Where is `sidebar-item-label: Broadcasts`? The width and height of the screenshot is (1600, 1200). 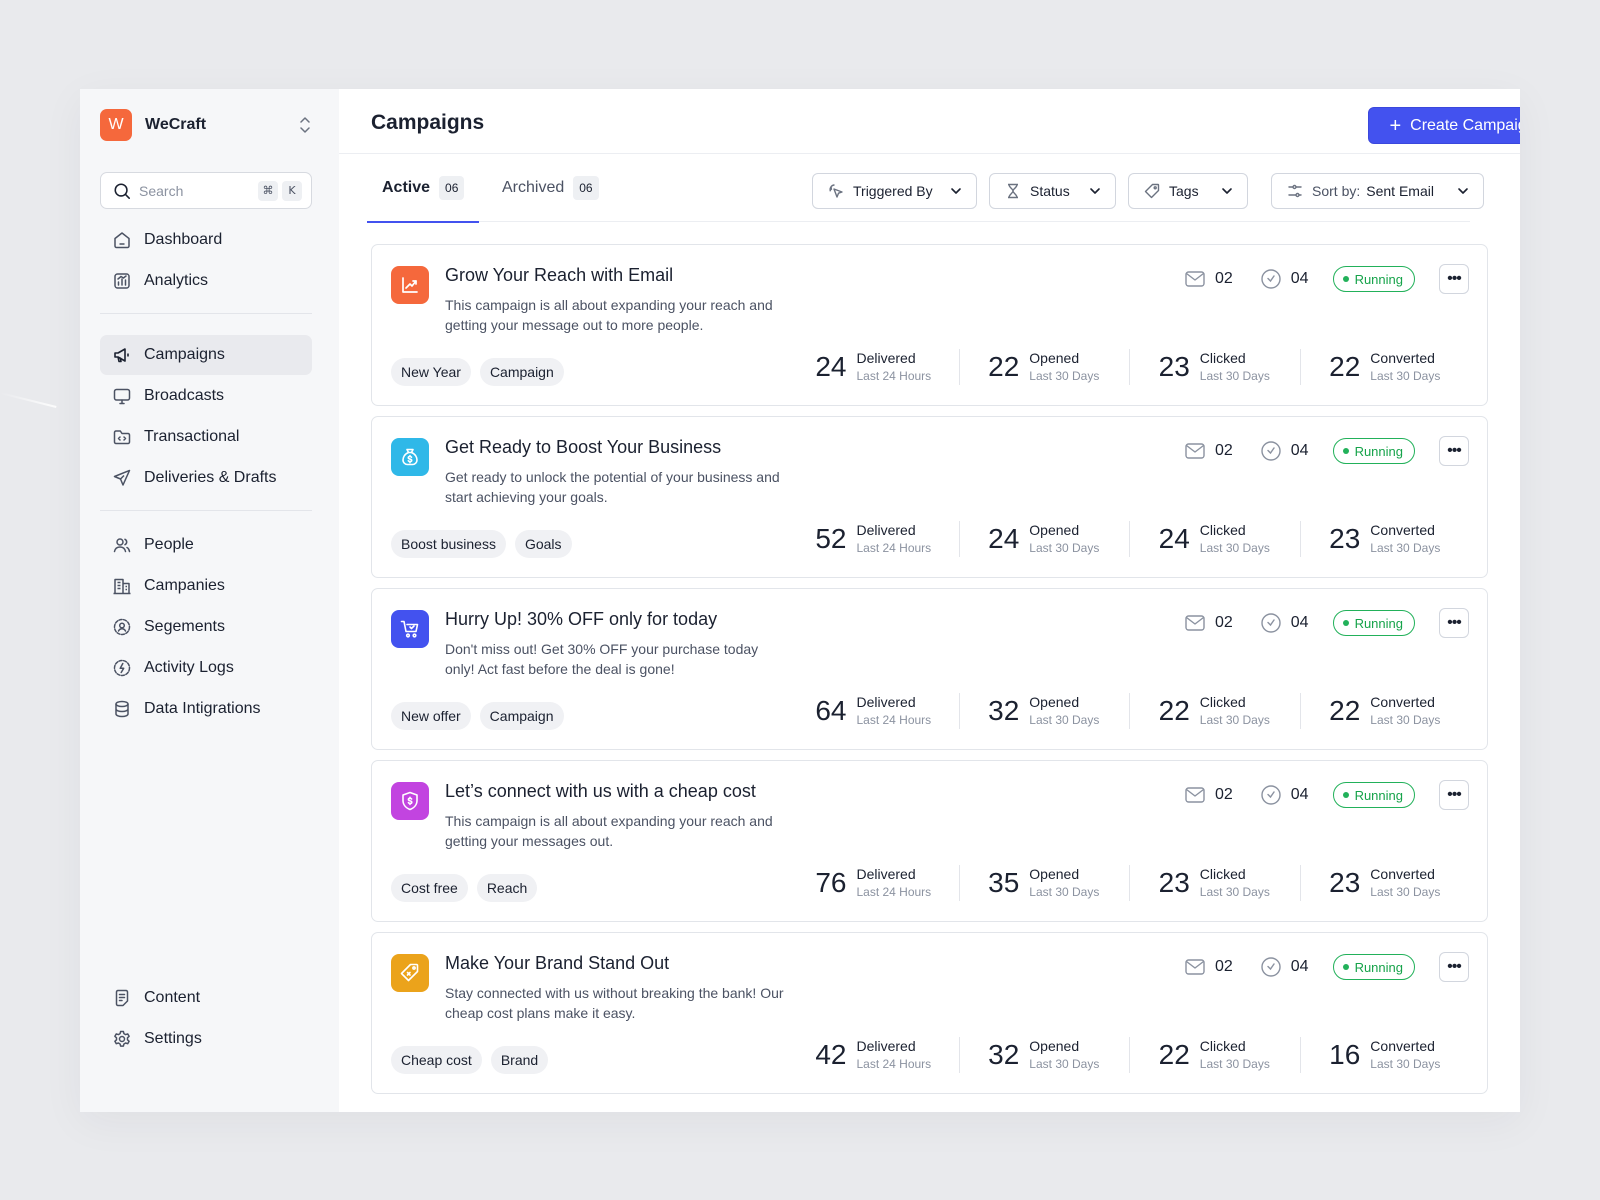 sidebar-item-label: Broadcasts is located at coordinates (184, 395).